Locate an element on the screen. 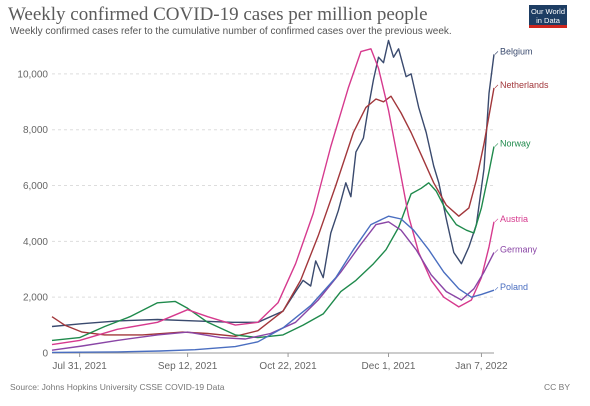 This screenshot has height=406, width=590. series-label-netherlands: Netherlands is located at coordinates (524, 85).